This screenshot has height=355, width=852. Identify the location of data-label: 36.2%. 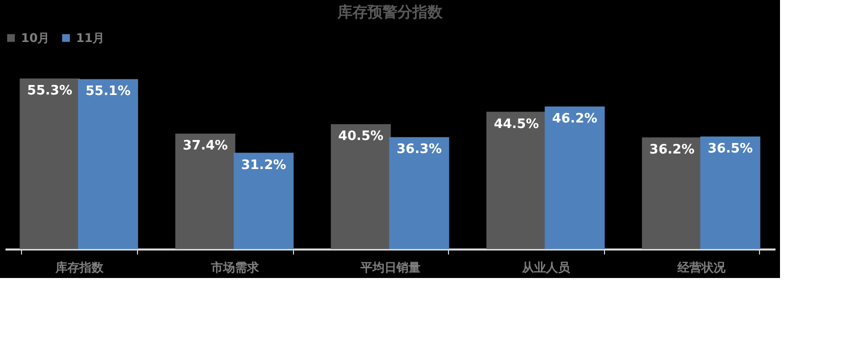
(671, 150).